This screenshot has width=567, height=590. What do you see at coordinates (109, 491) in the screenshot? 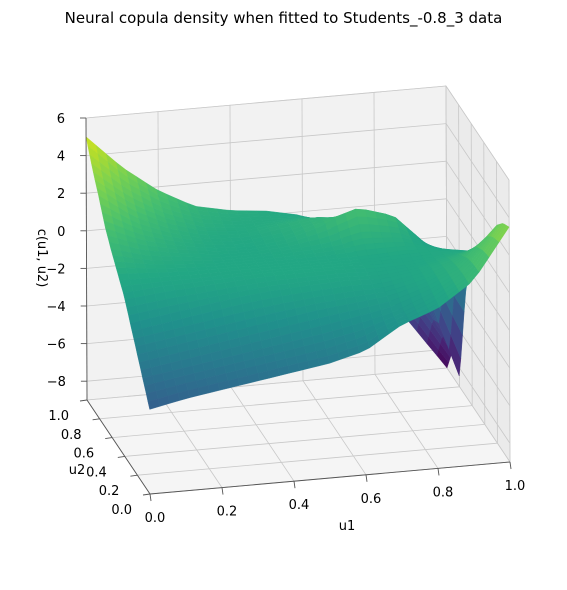
I see `y-tick-label: 0.2` at bounding box center [109, 491].